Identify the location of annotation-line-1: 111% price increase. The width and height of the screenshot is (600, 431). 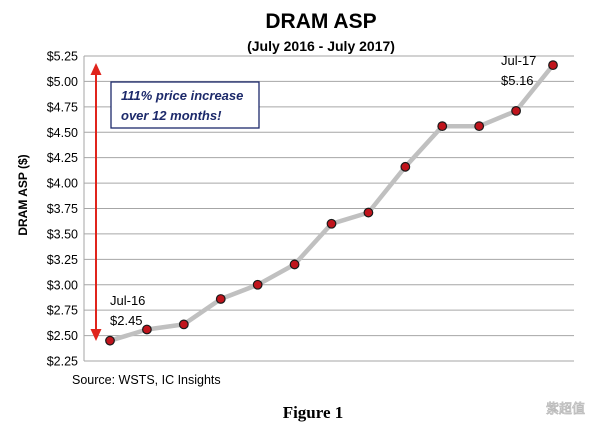
(182, 95).